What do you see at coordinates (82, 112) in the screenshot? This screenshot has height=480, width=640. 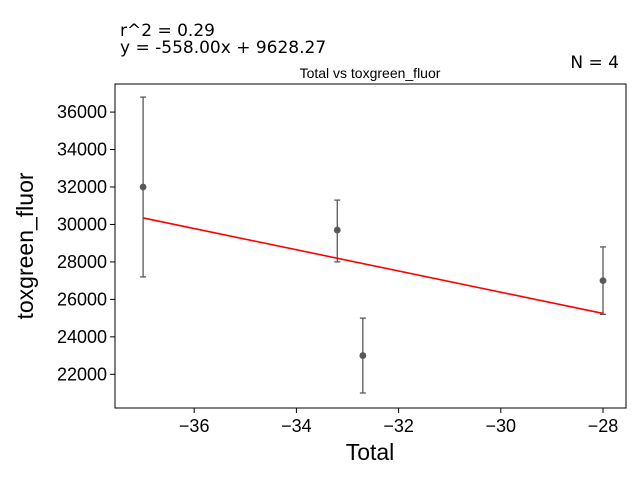 I see `y-tick-label: 36000` at bounding box center [82, 112].